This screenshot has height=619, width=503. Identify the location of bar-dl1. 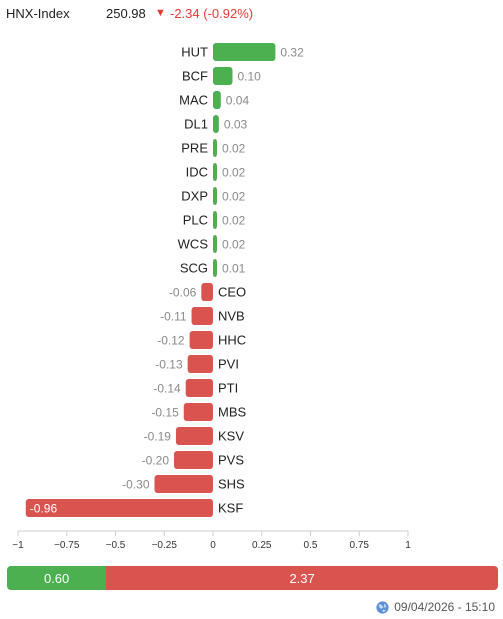
(216, 124).